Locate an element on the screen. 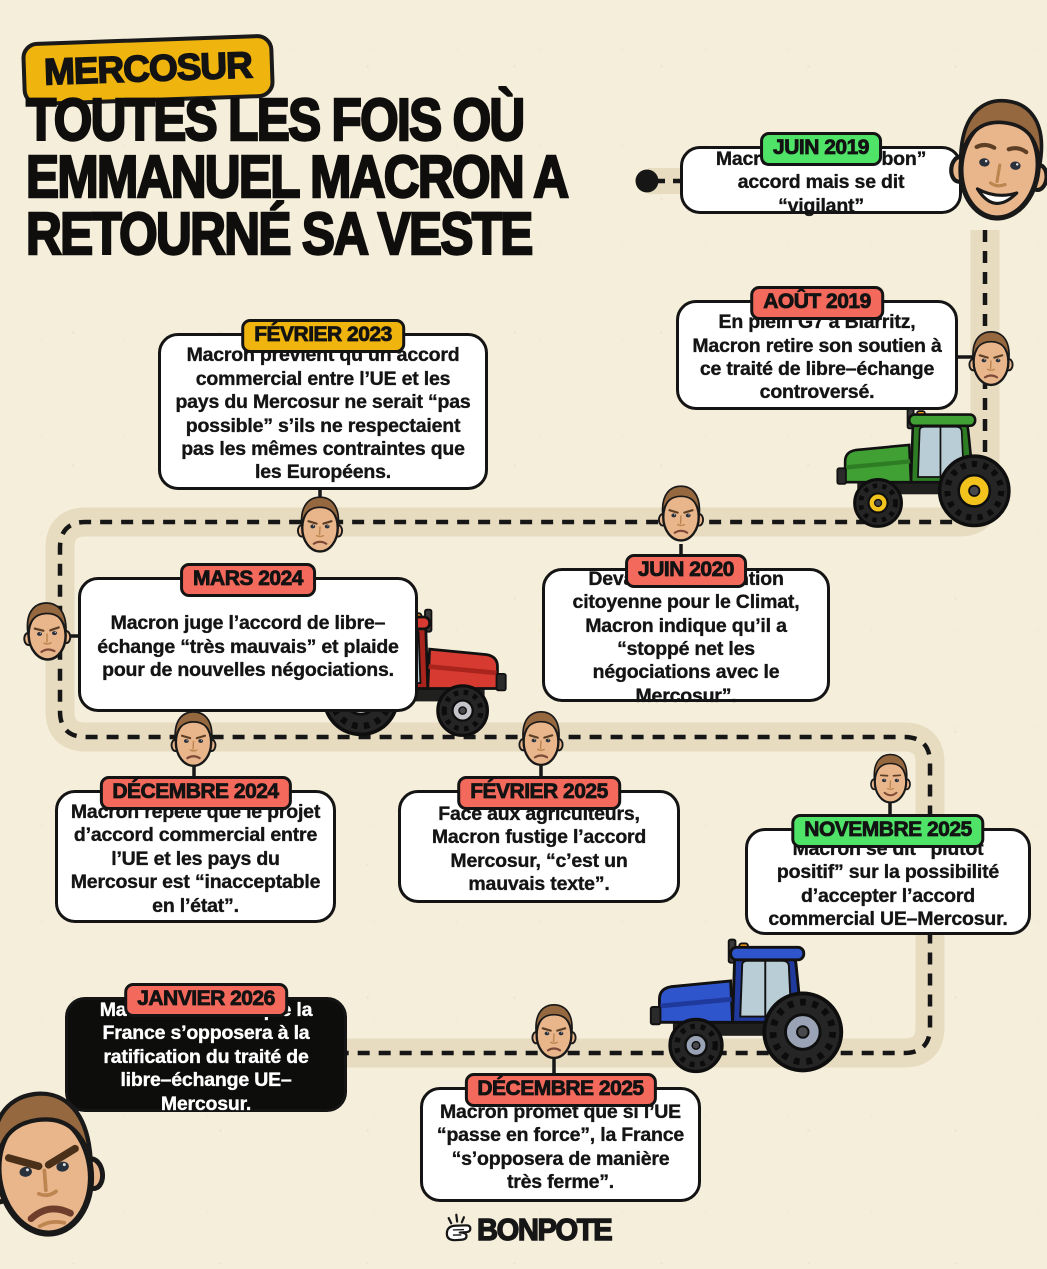  brand-logo: BONPOTE is located at coordinates (530, 1230).